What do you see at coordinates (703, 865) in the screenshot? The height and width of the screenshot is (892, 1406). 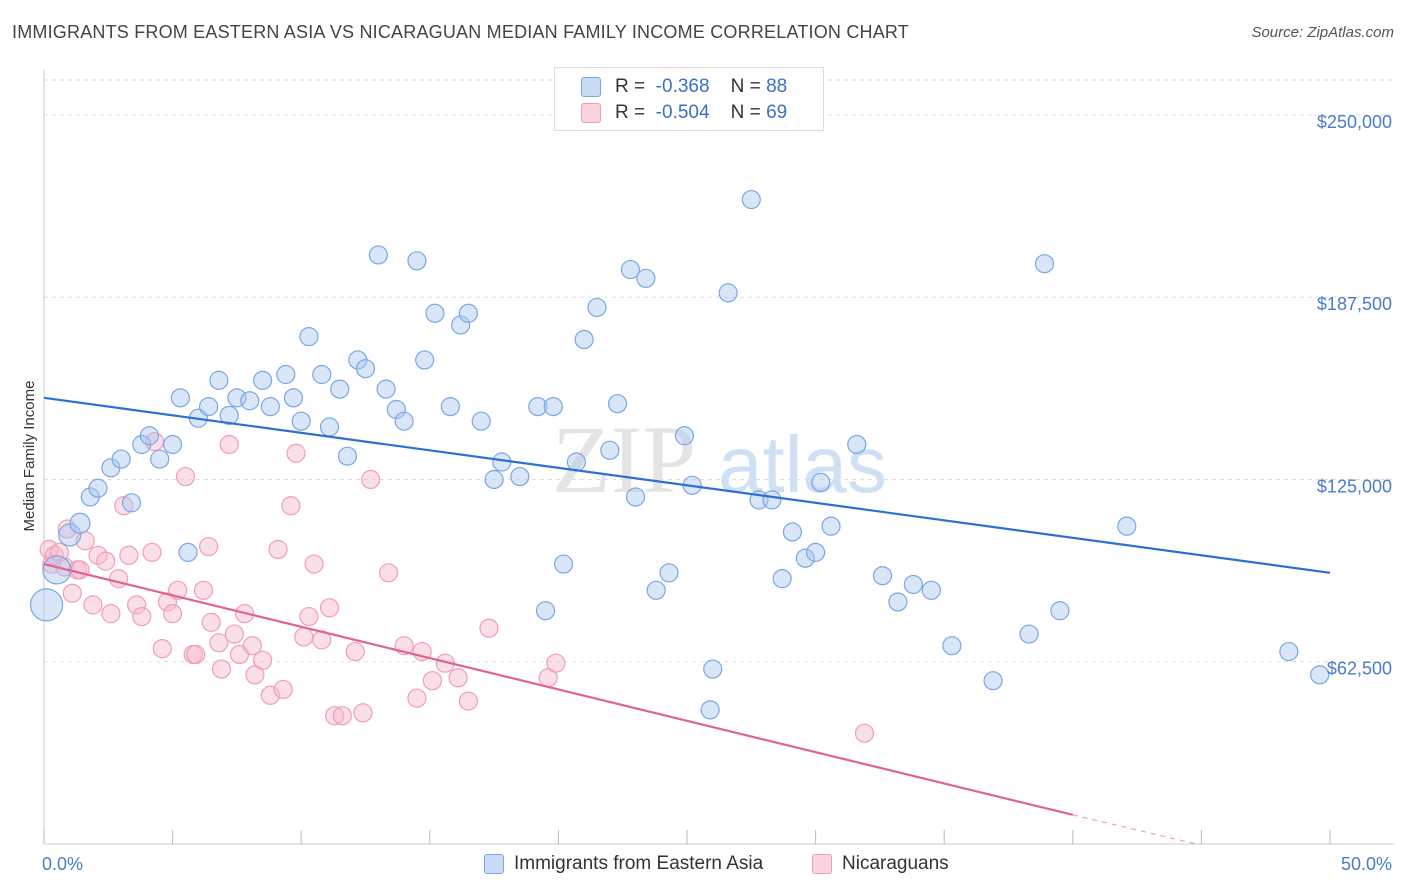 I see `series-legend: Immigrants from Eastern Asia Nicaraguans` at bounding box center [703, 865].